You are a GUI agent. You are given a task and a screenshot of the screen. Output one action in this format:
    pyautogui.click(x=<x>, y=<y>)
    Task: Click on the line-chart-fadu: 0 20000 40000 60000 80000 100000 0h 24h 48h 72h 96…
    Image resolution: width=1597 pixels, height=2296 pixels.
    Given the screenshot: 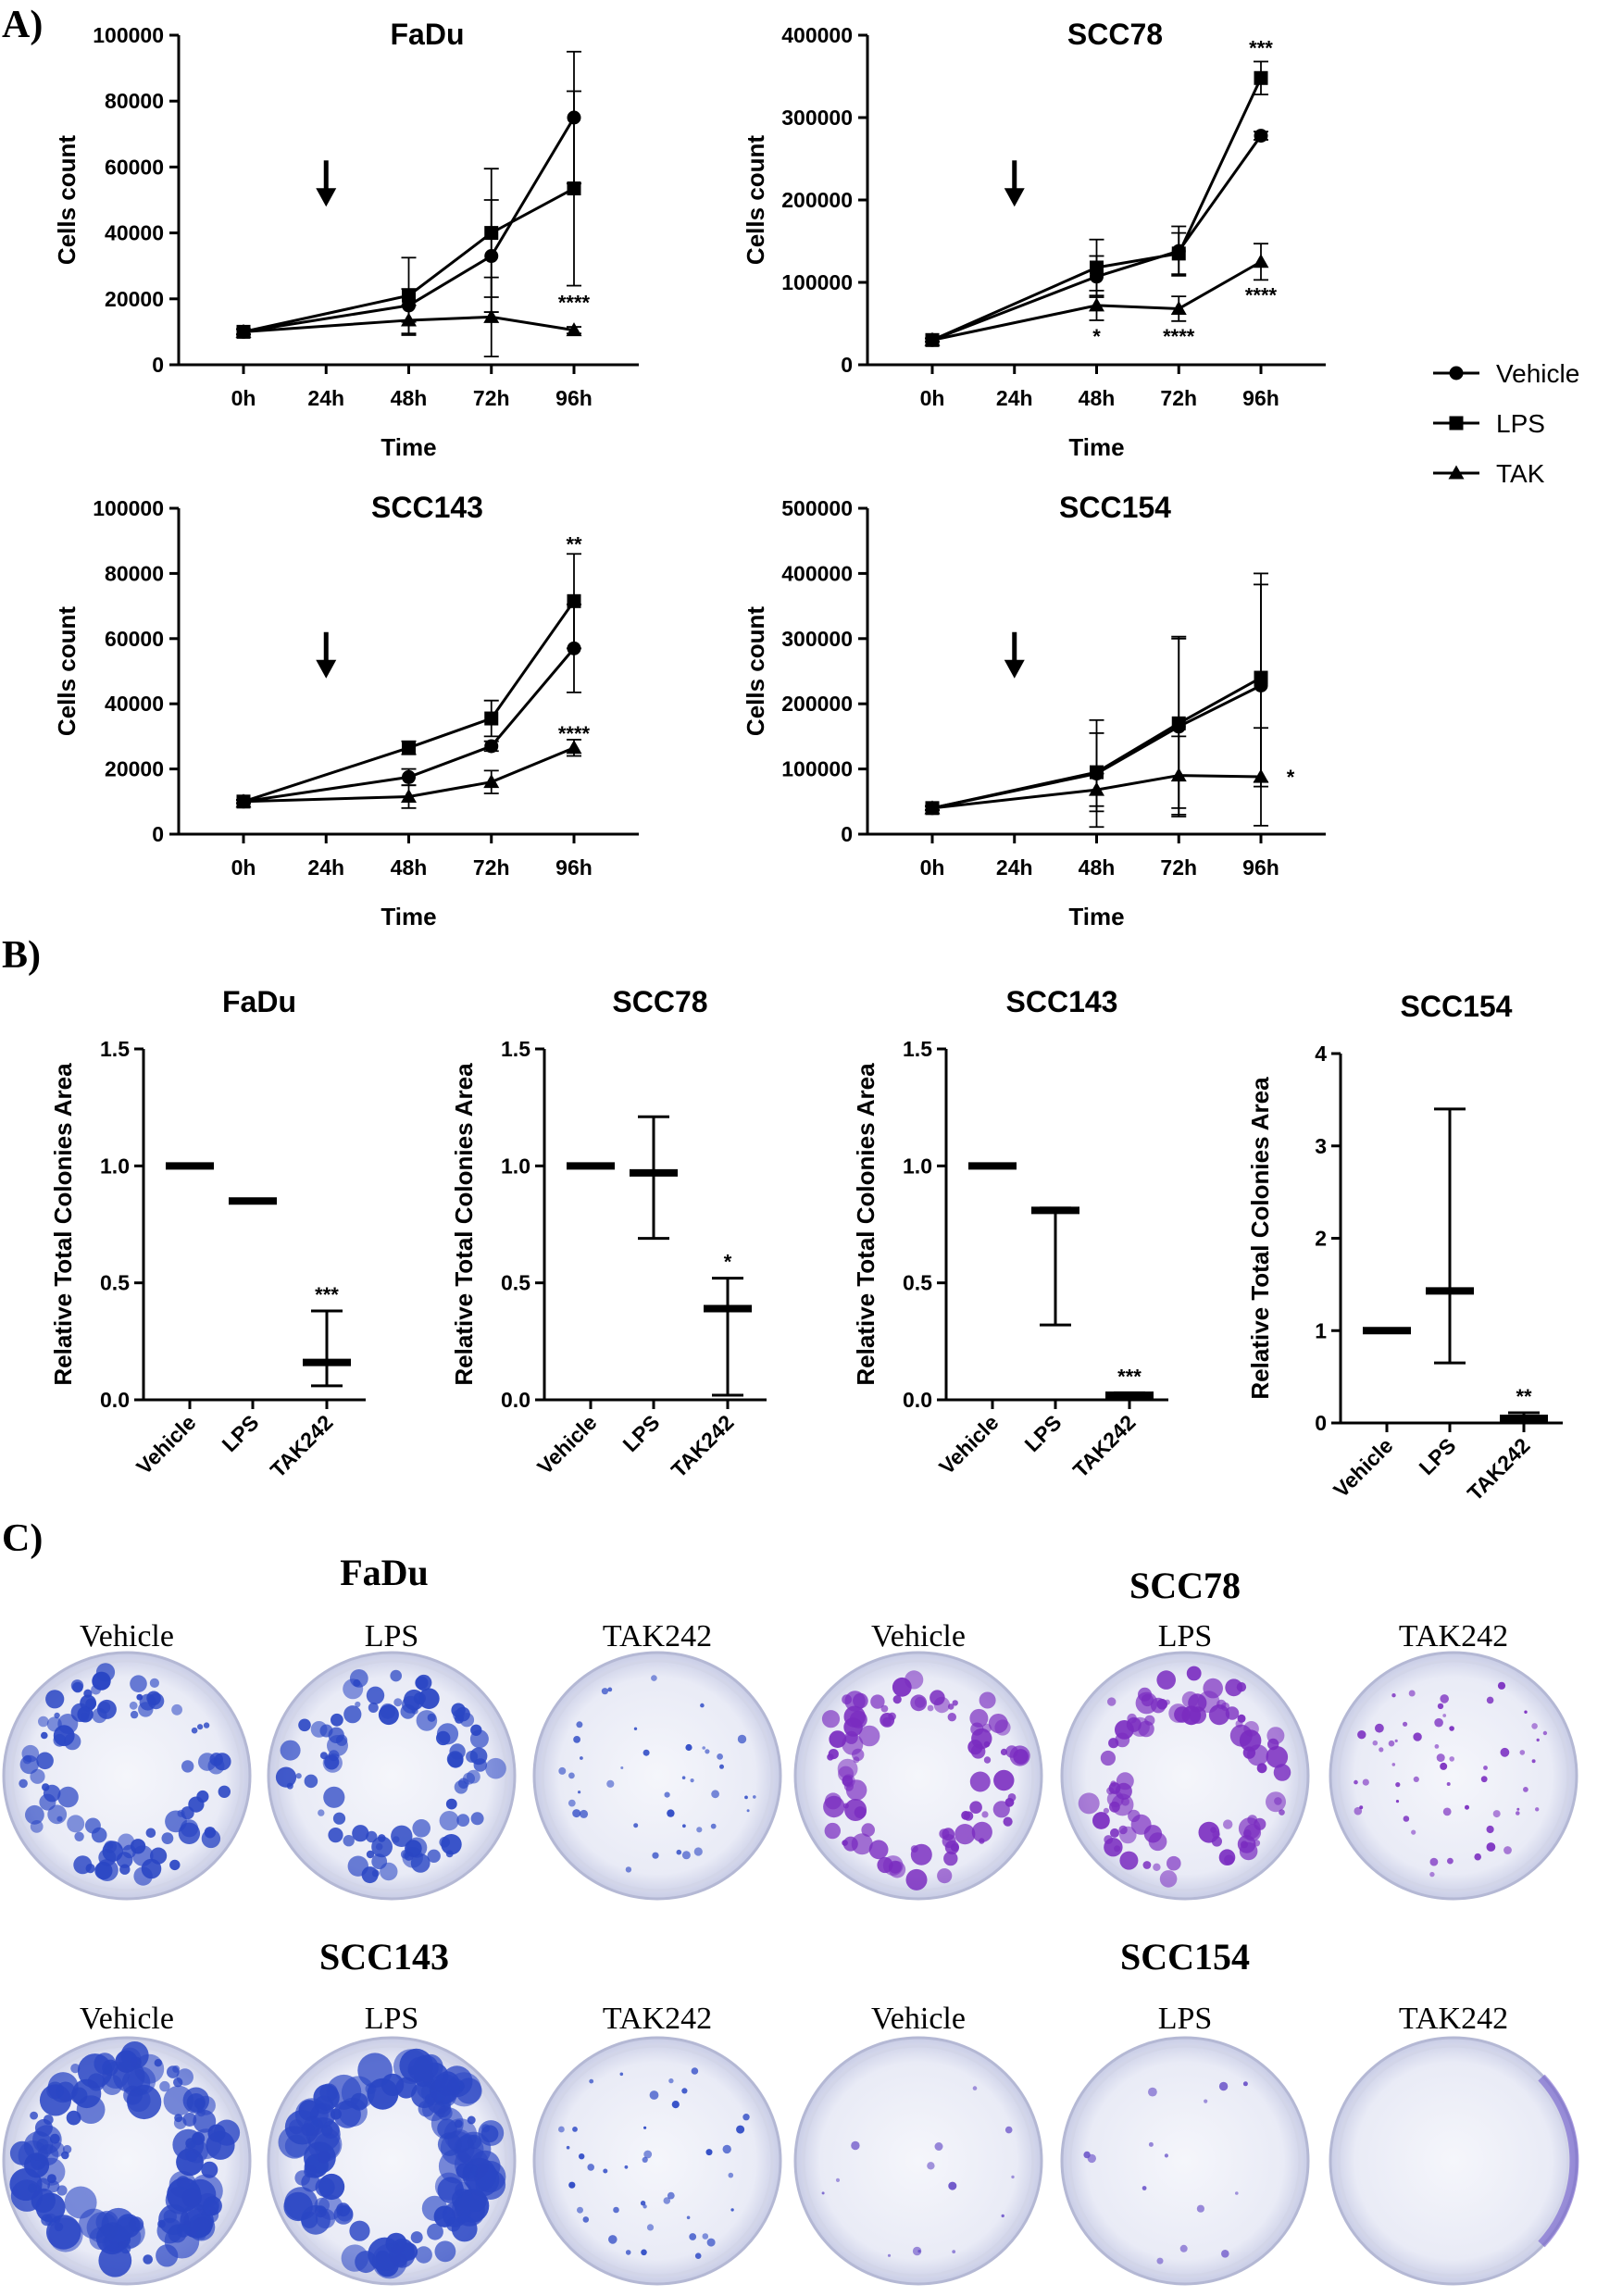 What is the action you would take?
    pyautogui.click(x=346, y=239)
    